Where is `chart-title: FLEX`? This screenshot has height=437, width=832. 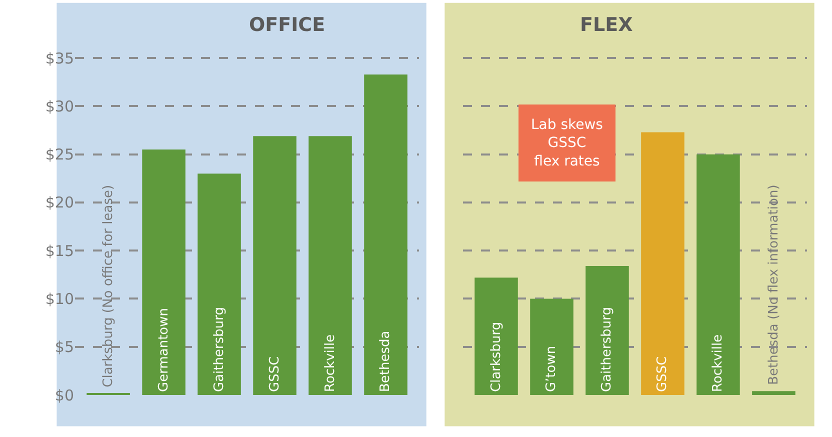 chart-title: FLEX is located at coordinates (607, 25).